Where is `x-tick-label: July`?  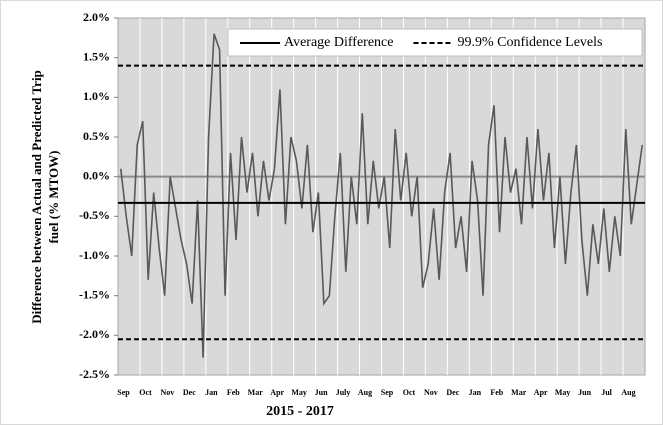 x-tick-label: July is located at coordinates (343, 392).